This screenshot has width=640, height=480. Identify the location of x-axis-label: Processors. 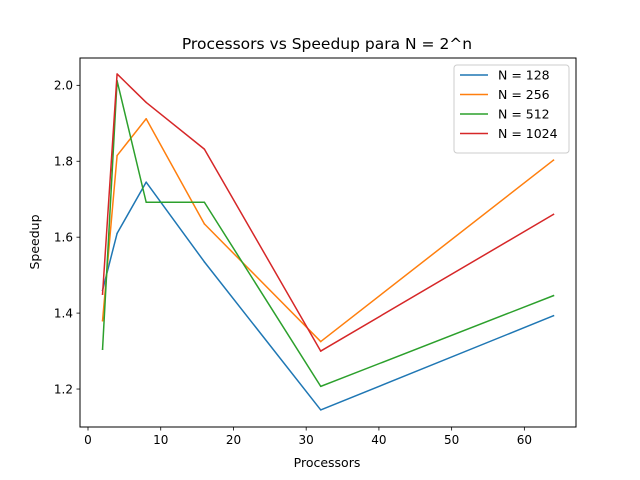
(327, 462).